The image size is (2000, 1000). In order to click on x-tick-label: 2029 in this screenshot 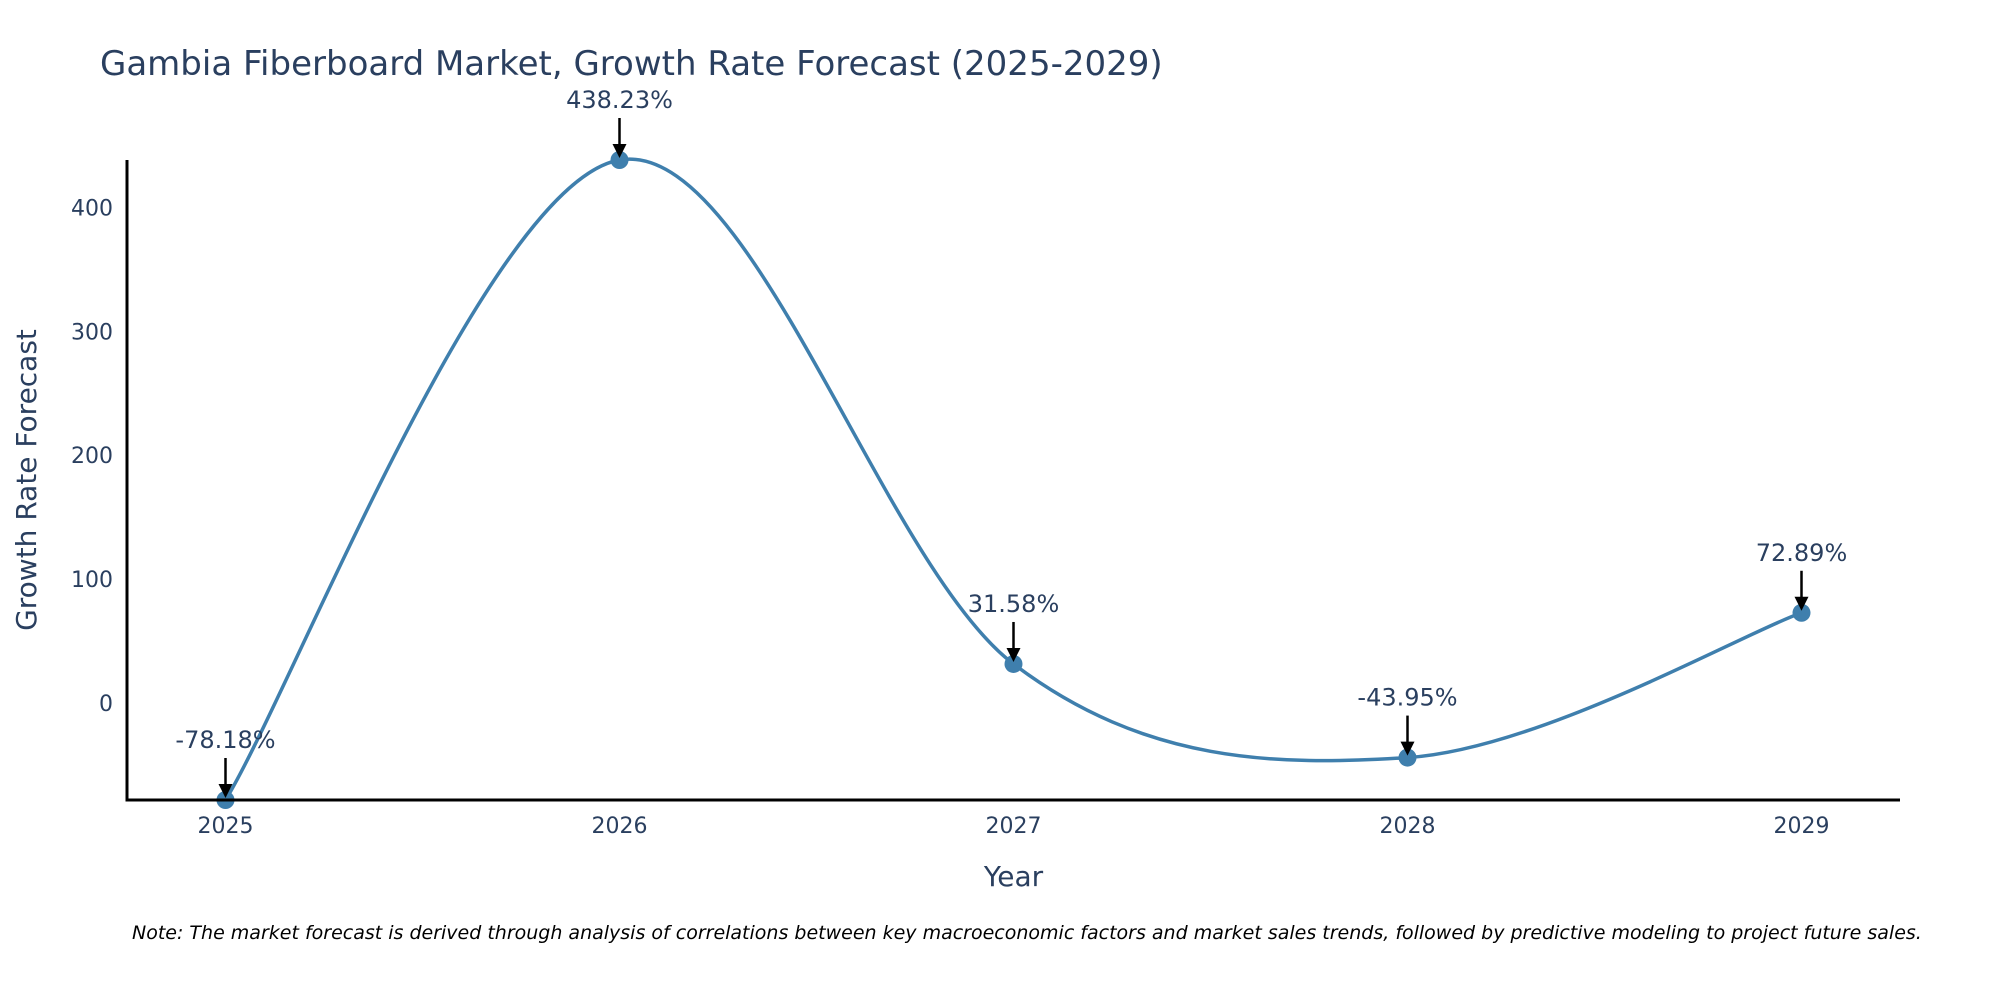, I will do `click(1802, 826)`.